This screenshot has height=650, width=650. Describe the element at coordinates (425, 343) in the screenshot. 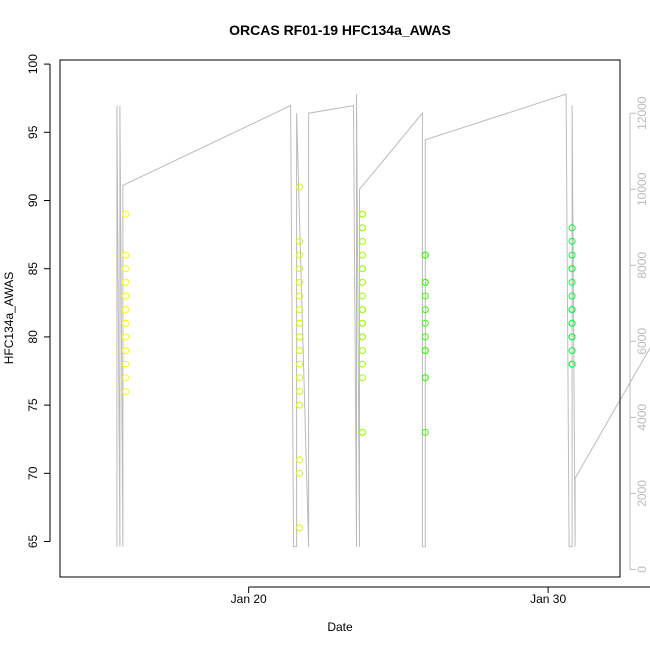

I see `series-rf04` at that location.